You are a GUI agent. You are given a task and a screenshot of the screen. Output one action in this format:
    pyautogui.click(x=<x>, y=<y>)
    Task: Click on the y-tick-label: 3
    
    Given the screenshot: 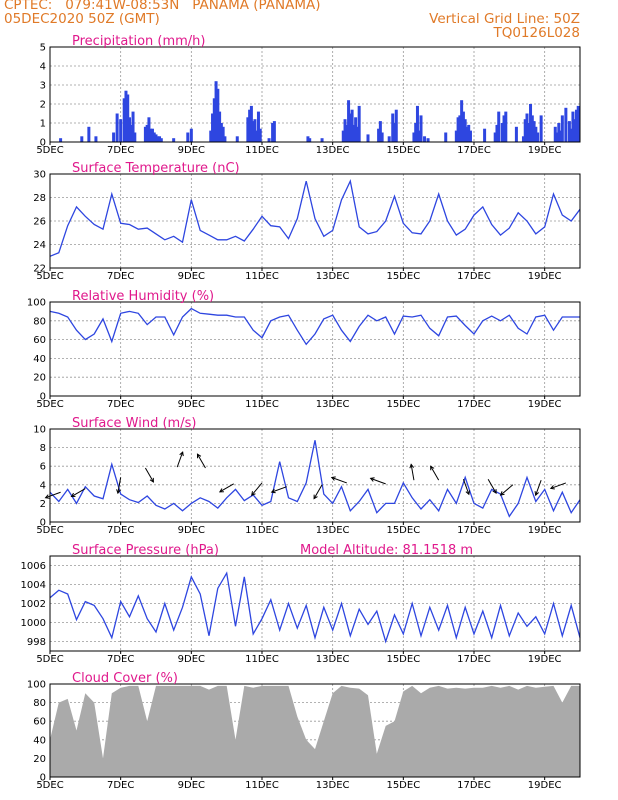 What is the action you would take?
    pyautogui.click(x=43, y=86)
    